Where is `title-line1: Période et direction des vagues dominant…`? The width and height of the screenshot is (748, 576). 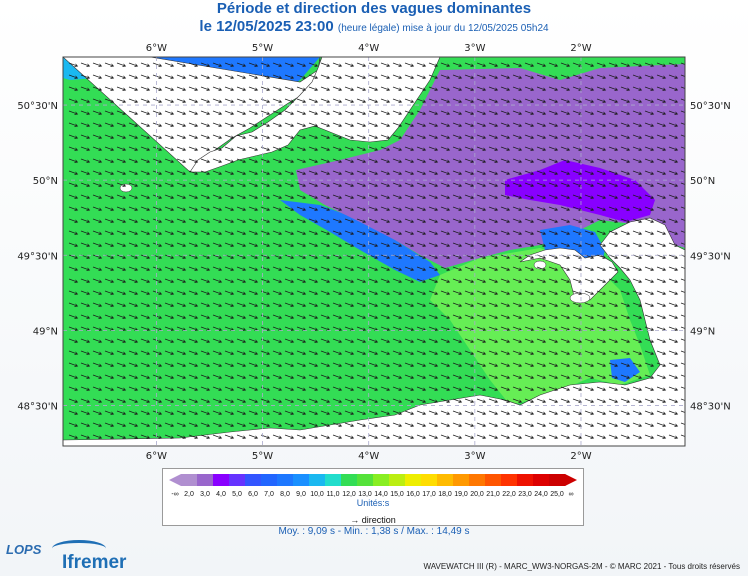
title-line1: Période et direction des vagues dominant… is located at coordinates (374, 8).